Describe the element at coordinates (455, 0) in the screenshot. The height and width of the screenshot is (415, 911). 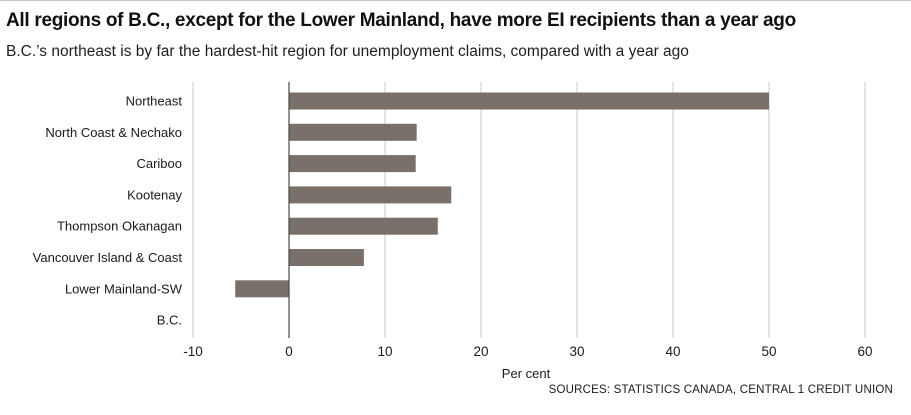
I see `top-rule` at that location.